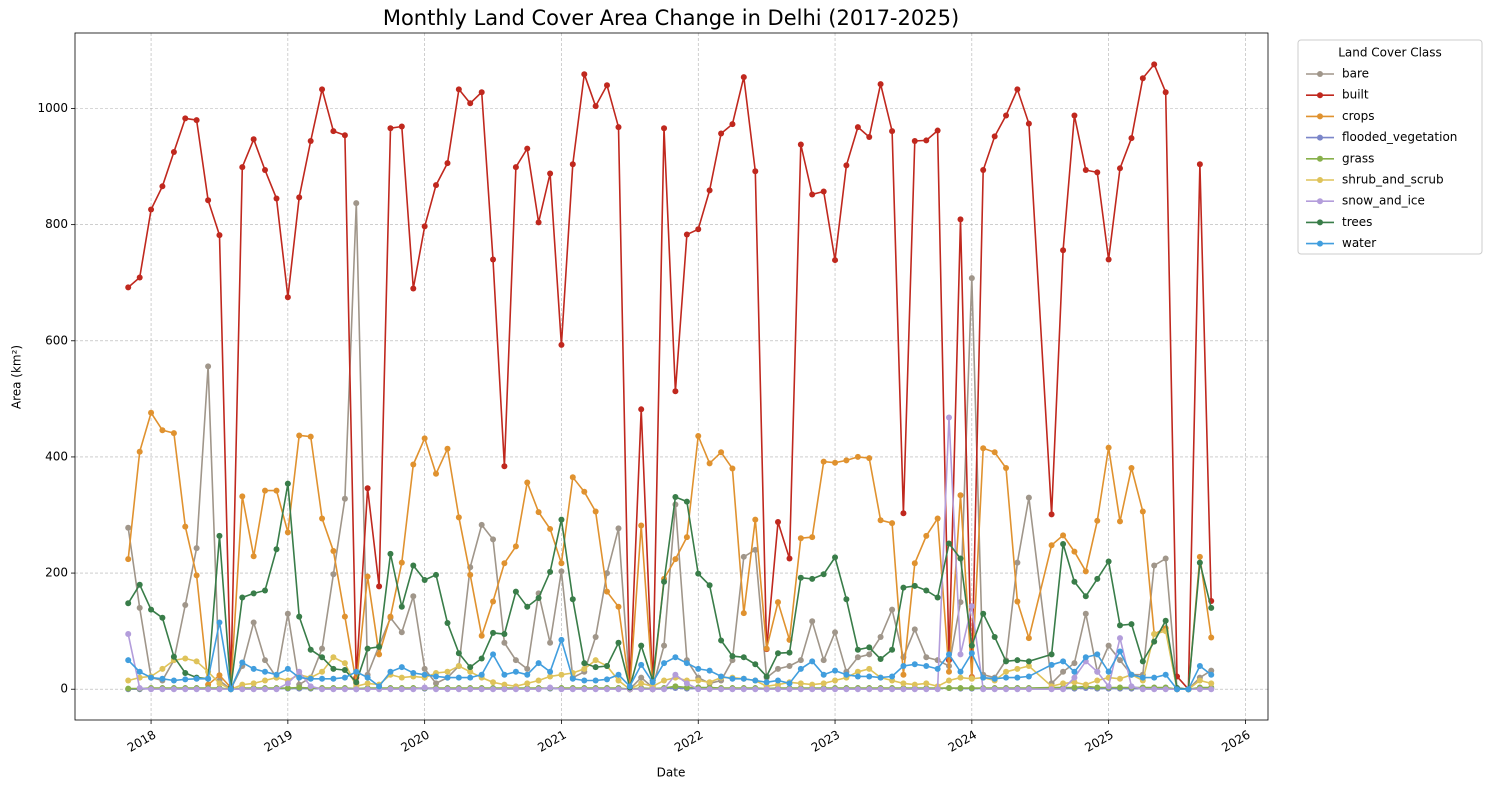 The width and height of the screenshot is (1490, 789). I want to click on y-tick-label: 800, so click(56, 224).